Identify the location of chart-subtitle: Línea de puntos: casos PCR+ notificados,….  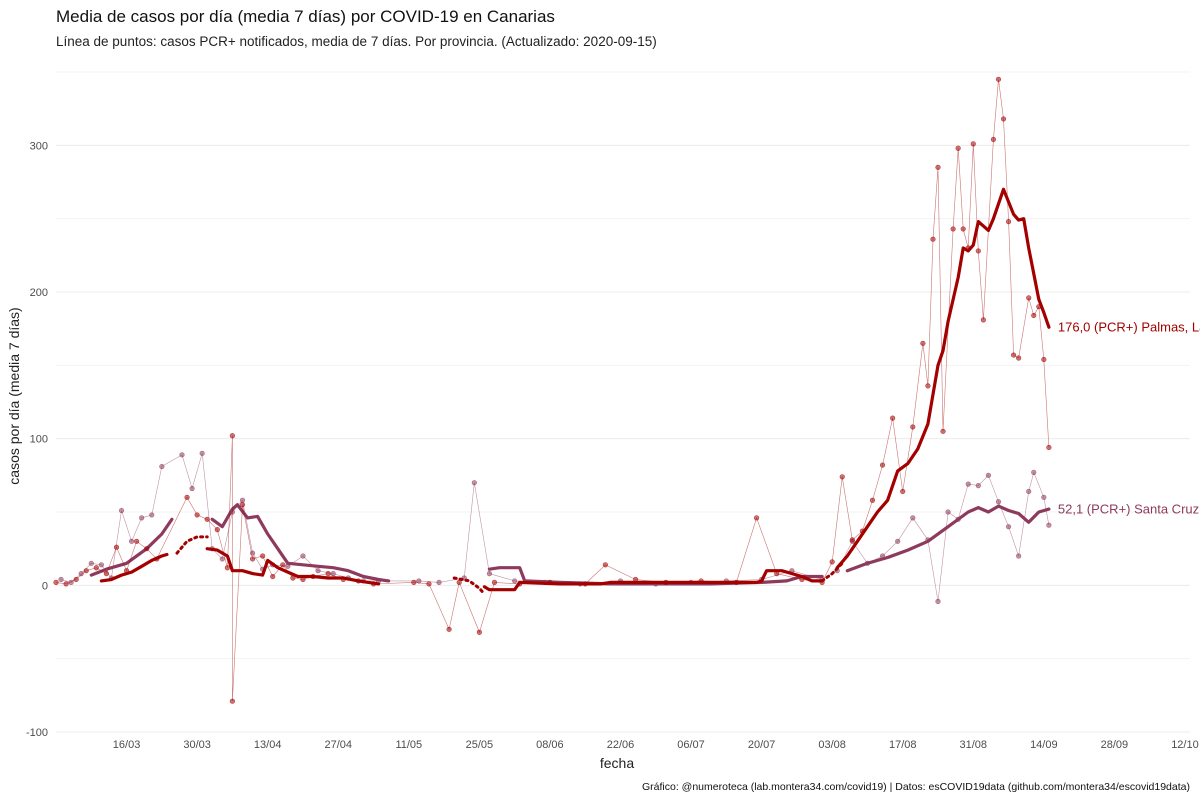
(356, 41).